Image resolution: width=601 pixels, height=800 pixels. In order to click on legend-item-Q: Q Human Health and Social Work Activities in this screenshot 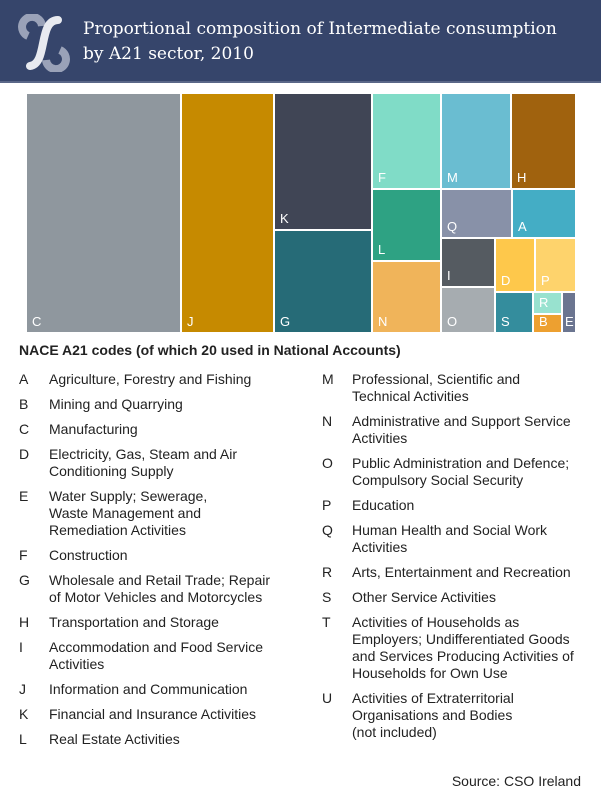, I will do `click(457, 539)`.